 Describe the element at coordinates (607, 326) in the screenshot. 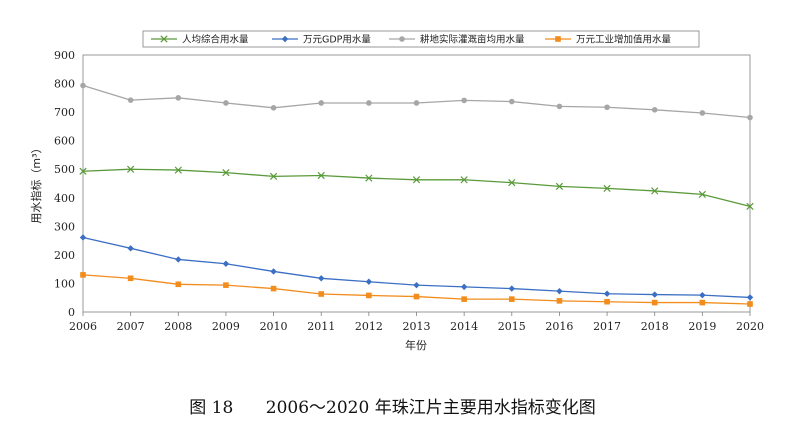

I see `x-tick-label: 2017` at that location.